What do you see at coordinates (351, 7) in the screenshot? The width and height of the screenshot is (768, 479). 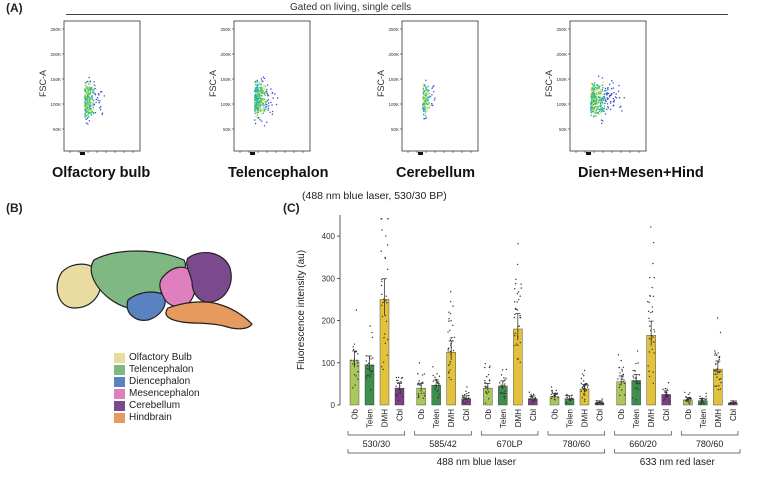 I see `gate-title: Gated on living, single cells` at bounding box center [351, 7].